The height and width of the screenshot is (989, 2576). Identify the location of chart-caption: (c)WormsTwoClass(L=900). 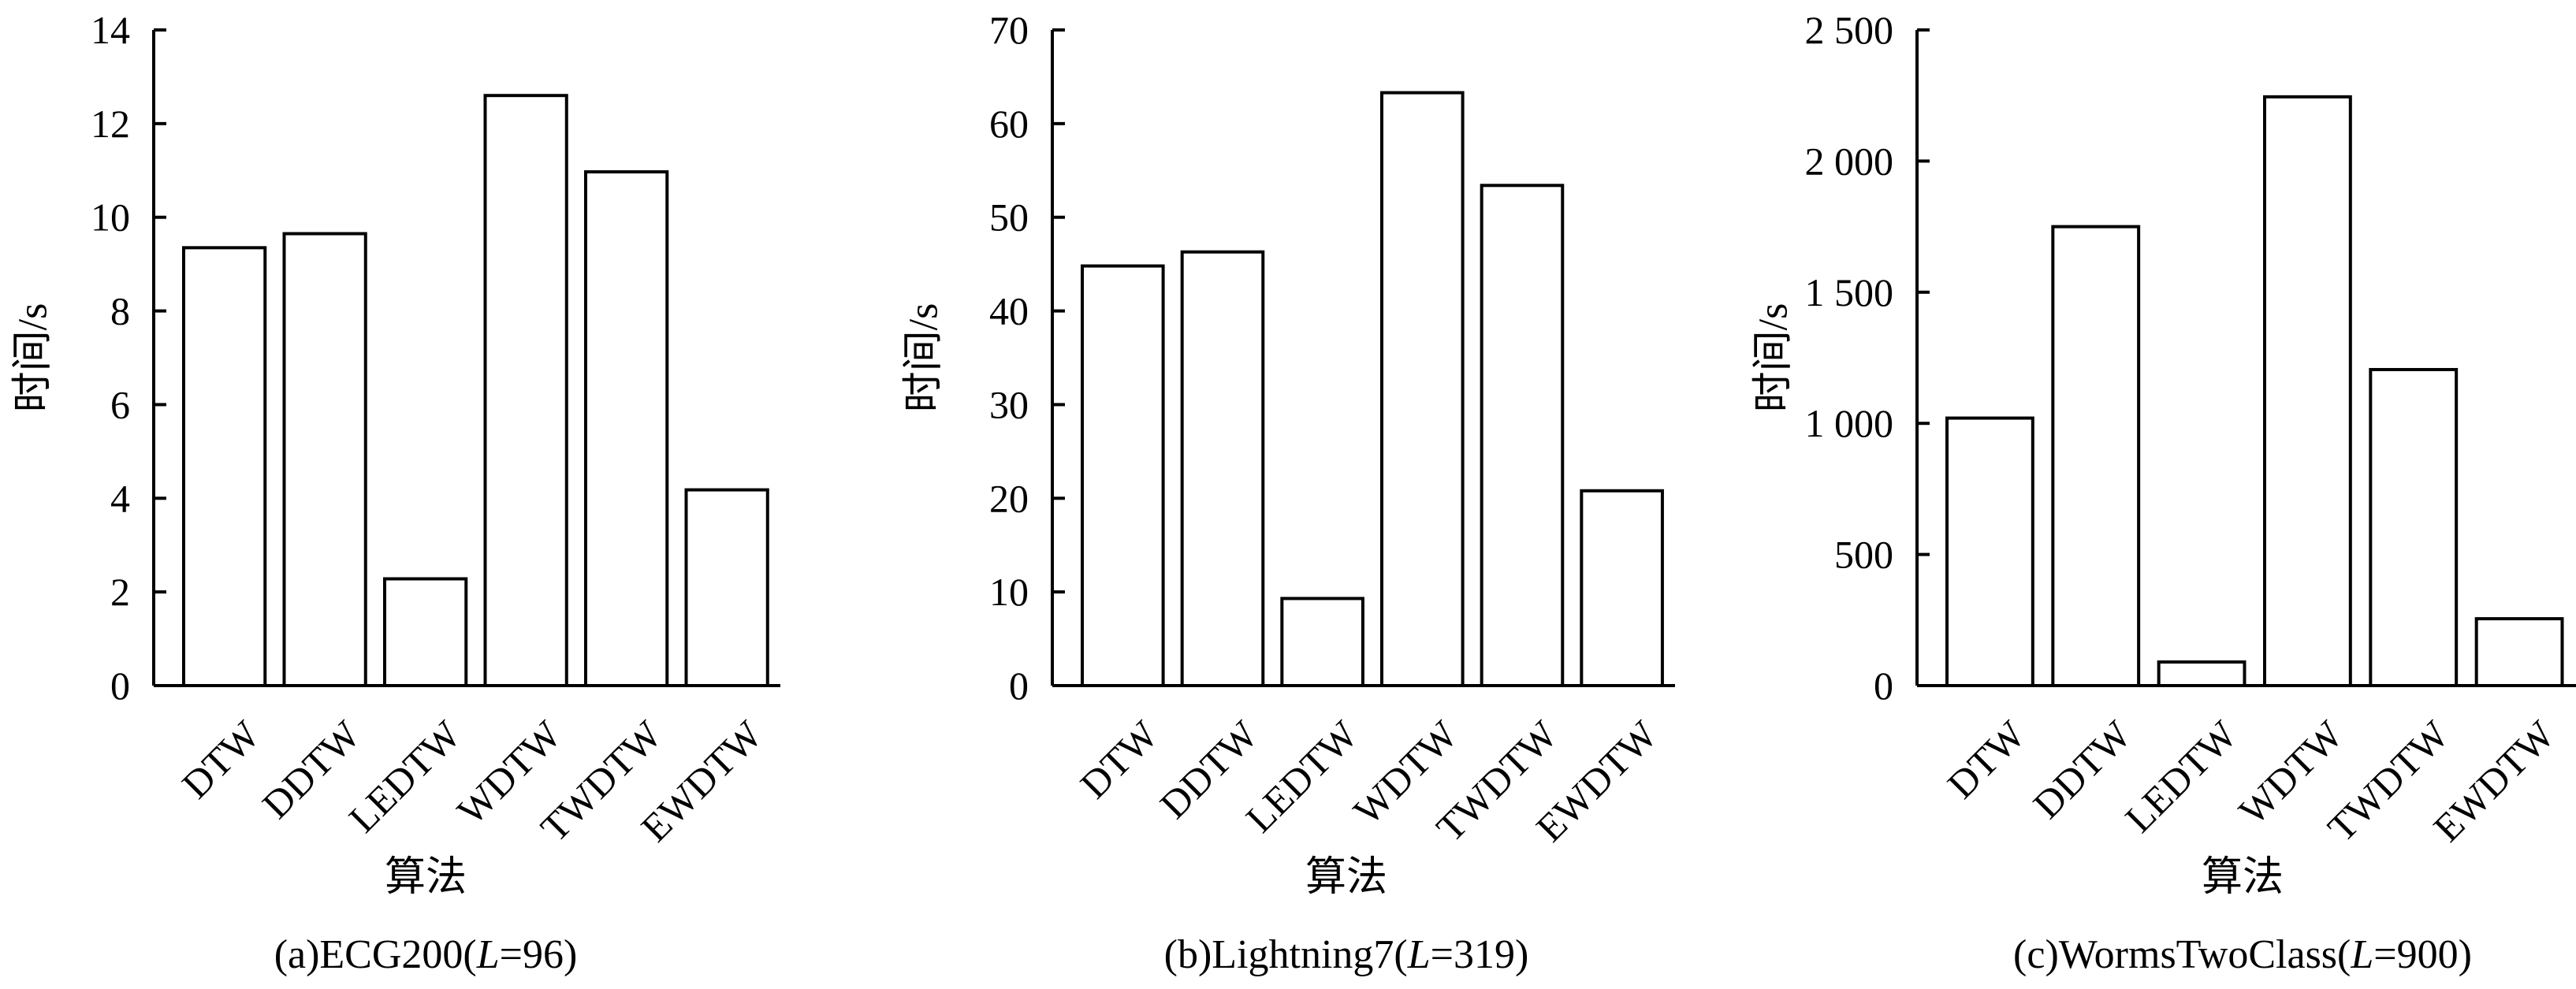
(2242, 955).